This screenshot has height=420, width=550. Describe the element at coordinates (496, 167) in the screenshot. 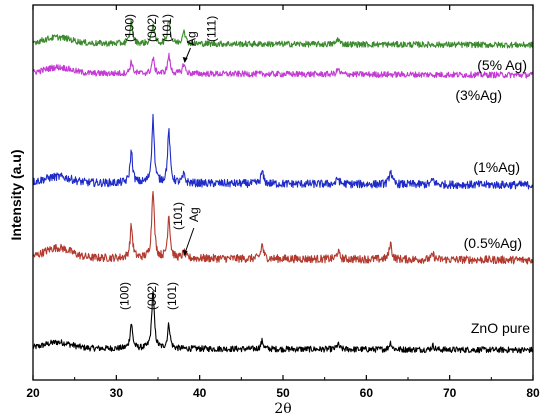

I see `series-label-2: (1%Ag)` at that location.